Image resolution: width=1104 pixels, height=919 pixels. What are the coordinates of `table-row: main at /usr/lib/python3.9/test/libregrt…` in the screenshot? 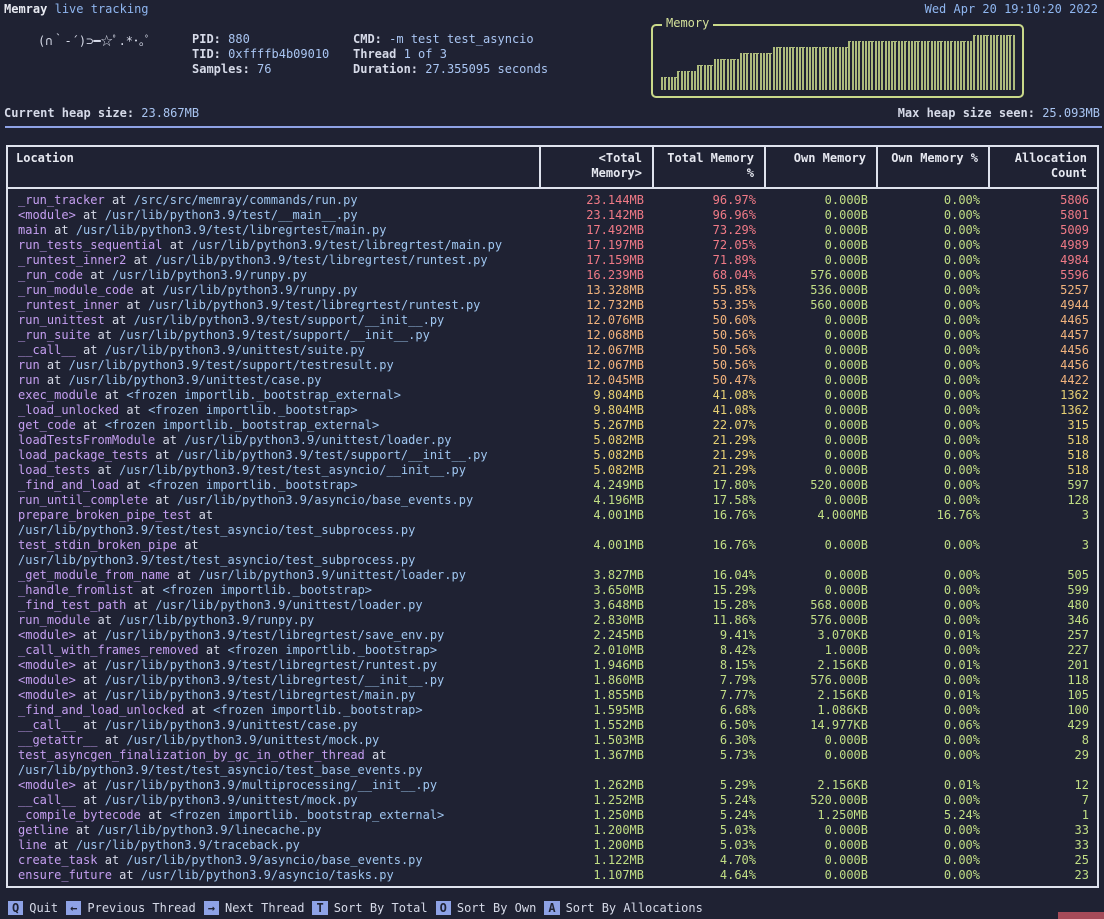 It's located at (552, 230).